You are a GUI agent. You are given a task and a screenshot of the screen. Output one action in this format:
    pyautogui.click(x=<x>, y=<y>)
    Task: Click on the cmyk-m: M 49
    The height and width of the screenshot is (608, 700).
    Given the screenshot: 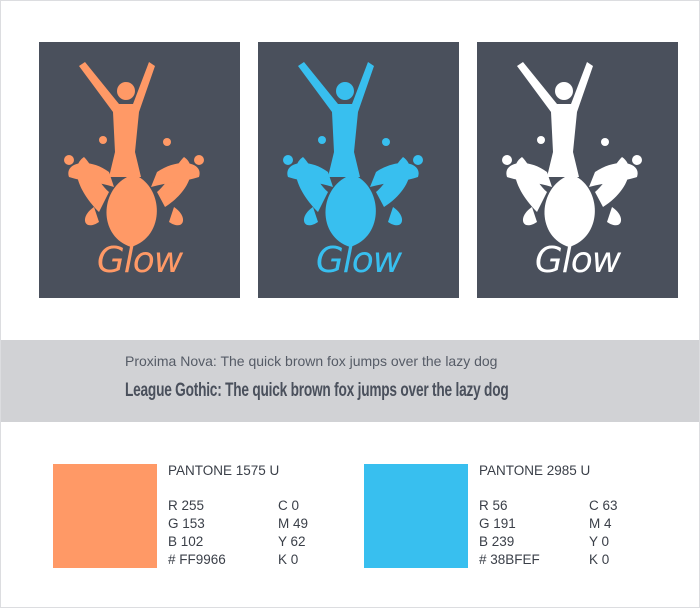 What is the action you would take?
    pyautogui.click(x=293, y=523)
    